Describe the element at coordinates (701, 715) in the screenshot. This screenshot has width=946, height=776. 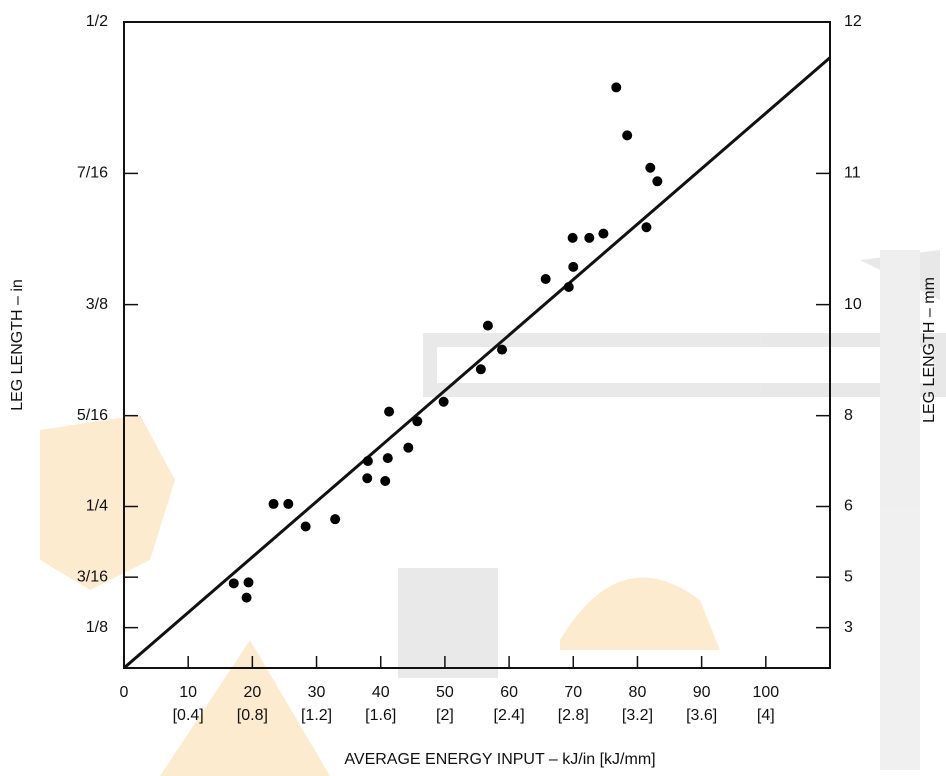
I see `x-secondary-tick-label: [3.6]` at that location.